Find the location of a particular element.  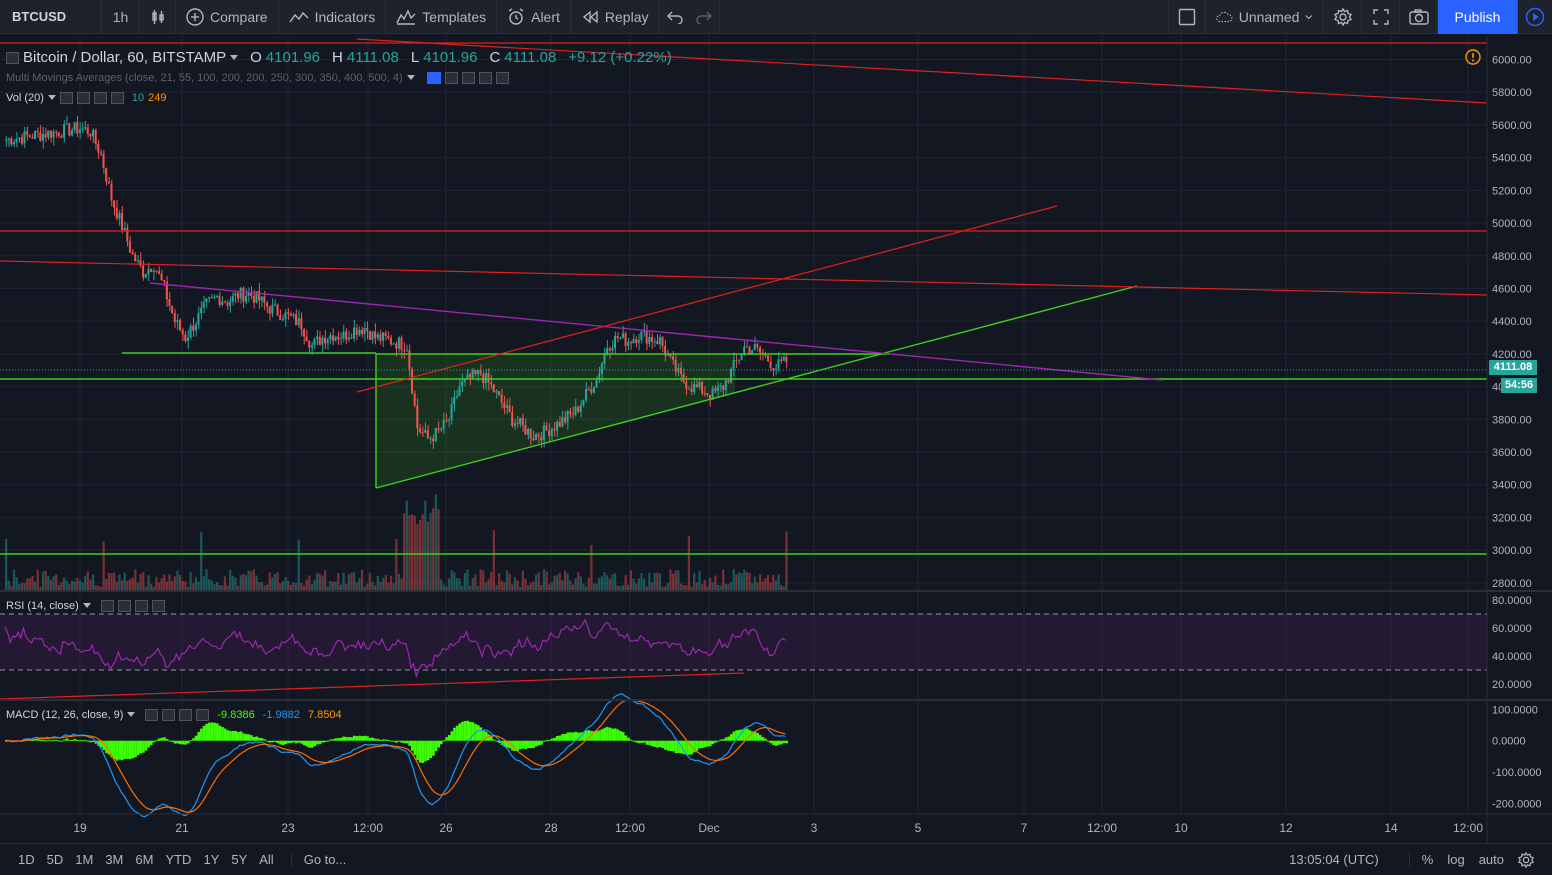

log-toggle: log is located at coordinates (1456, 859).